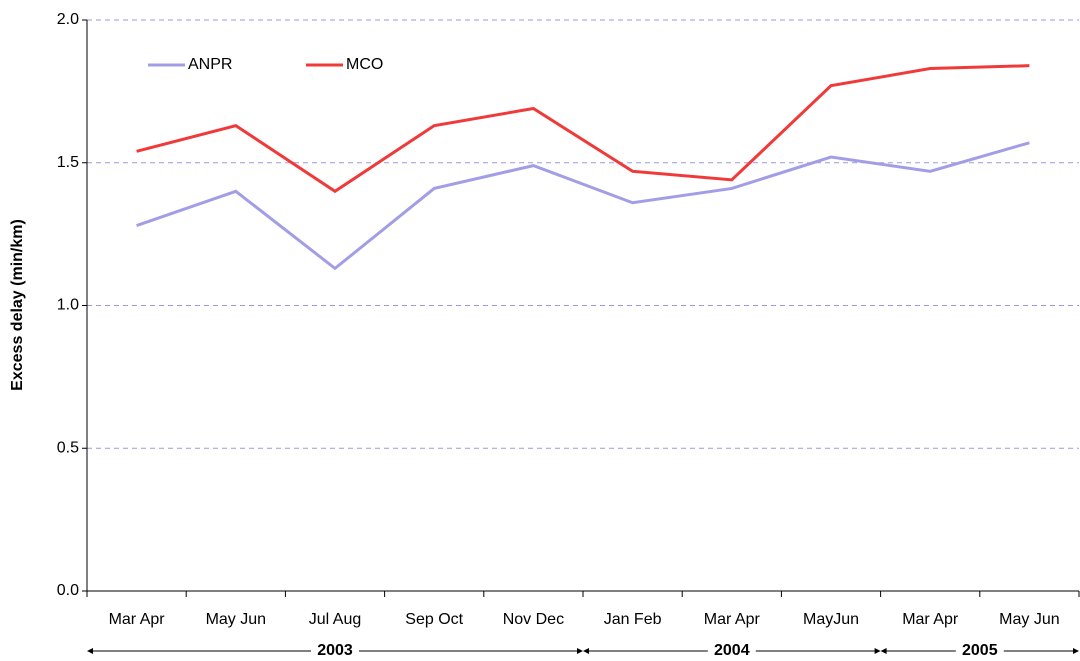 This screenshot has height=661, width=1080. What do you see at coordinates (831, 619) in the screenshot?
I see `x-tick-label: MayJun` at bounding box center [831, 619].